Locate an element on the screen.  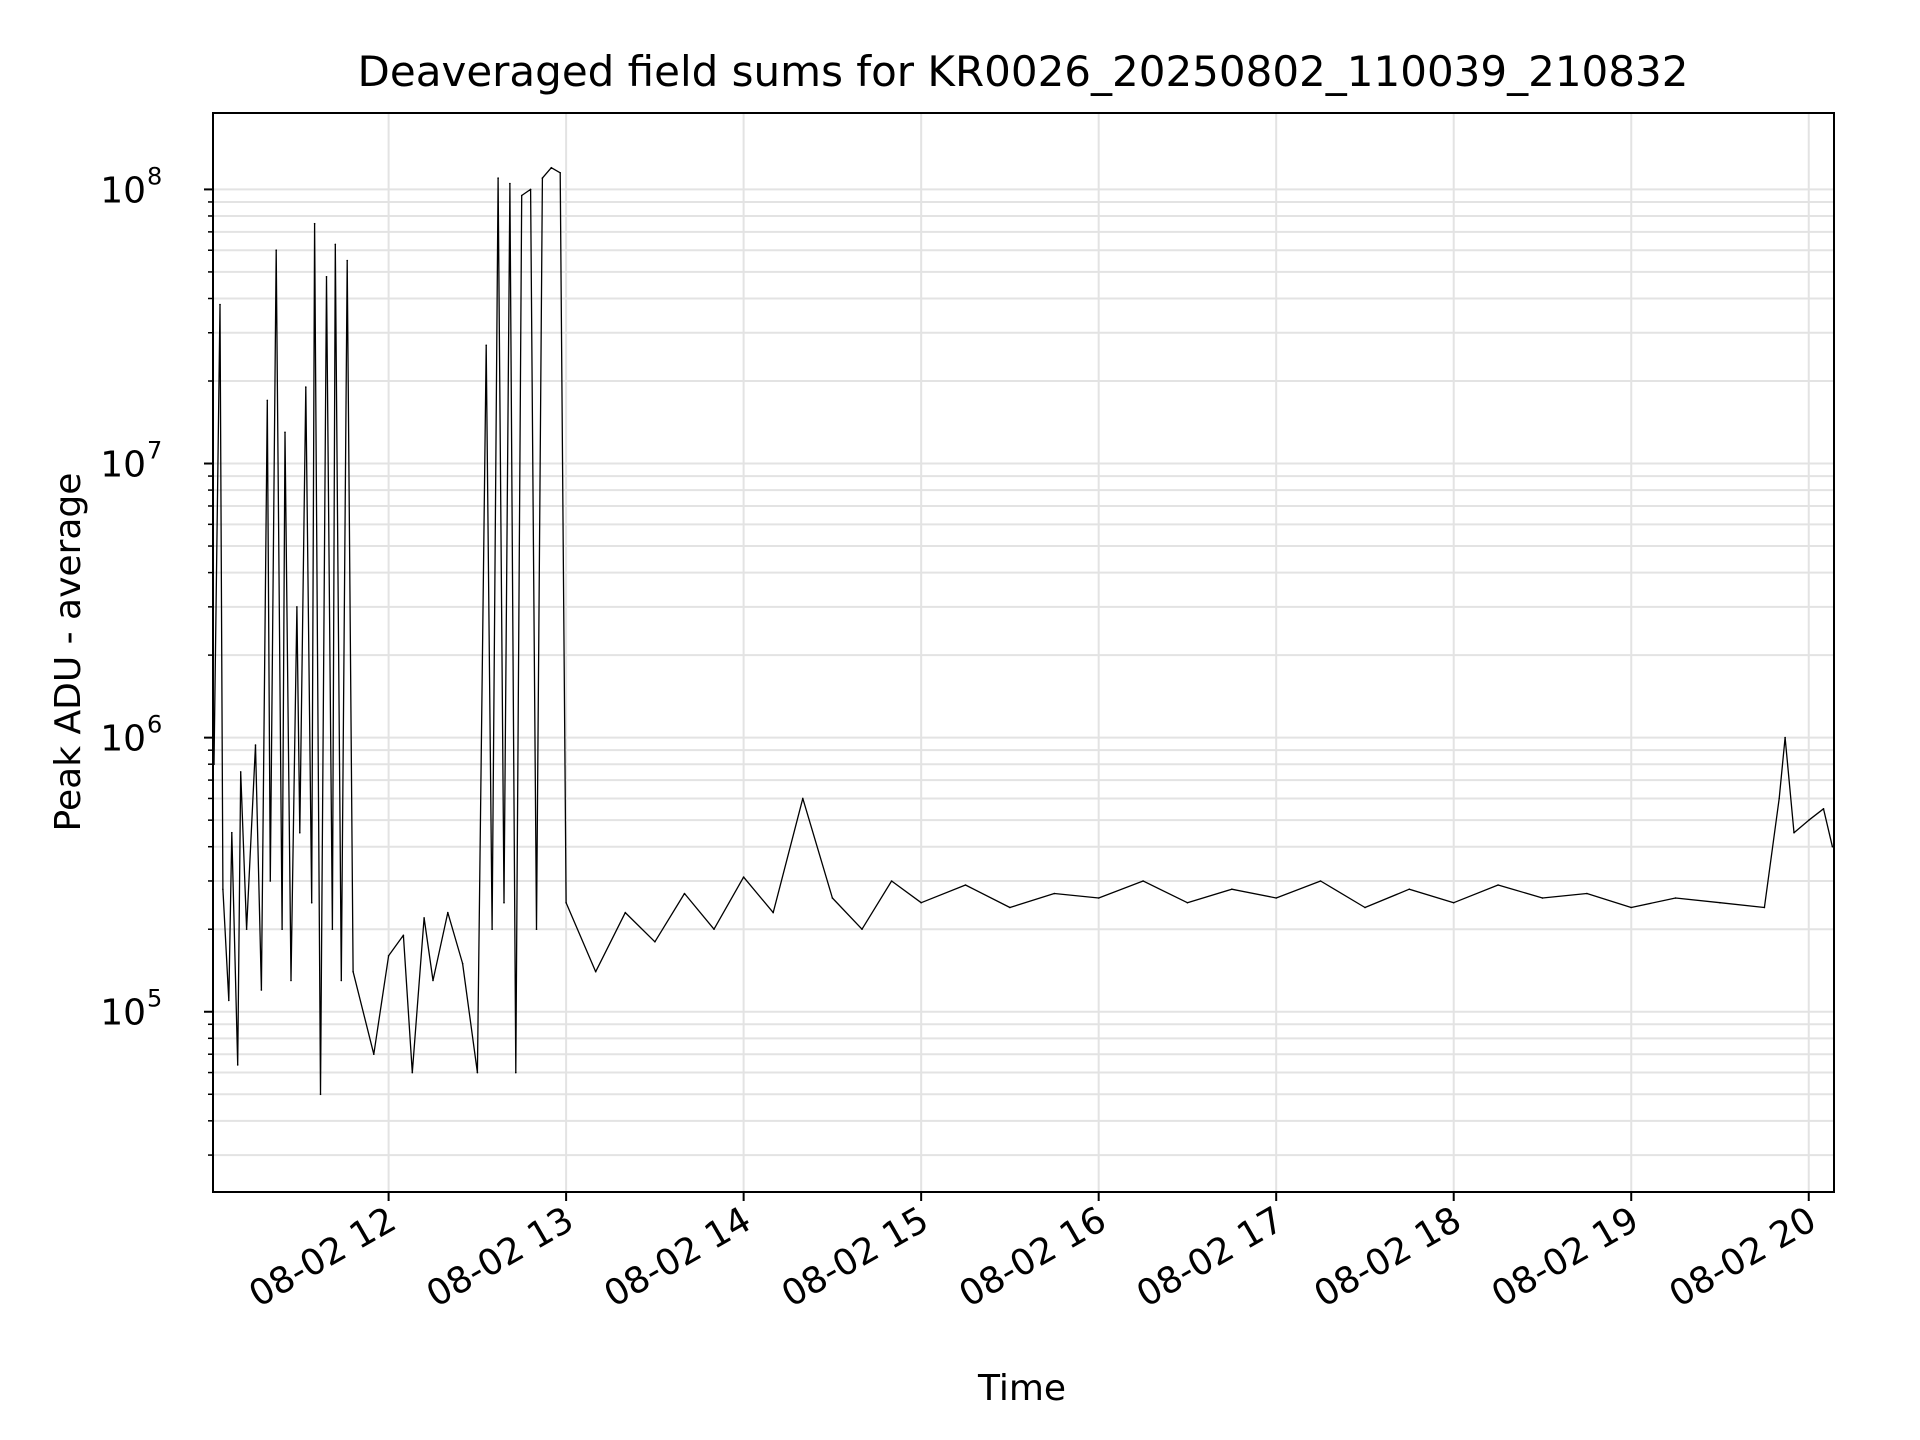
y-tick-exponent: 7 is located at coordinates (154, 451).